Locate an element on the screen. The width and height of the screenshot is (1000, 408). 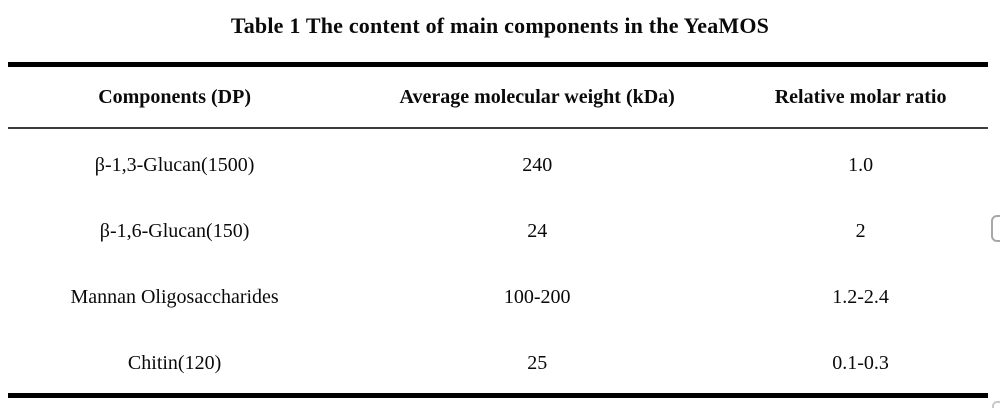
cell-molecular-weight: 100-200 is located at coordinates (537, 296).